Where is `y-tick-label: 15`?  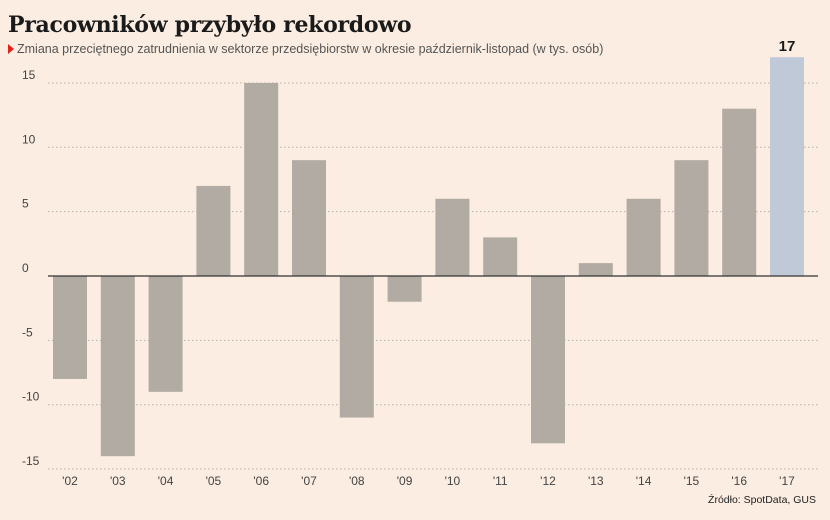 y-tick-label: 15 is located at coordinates (29, 75).